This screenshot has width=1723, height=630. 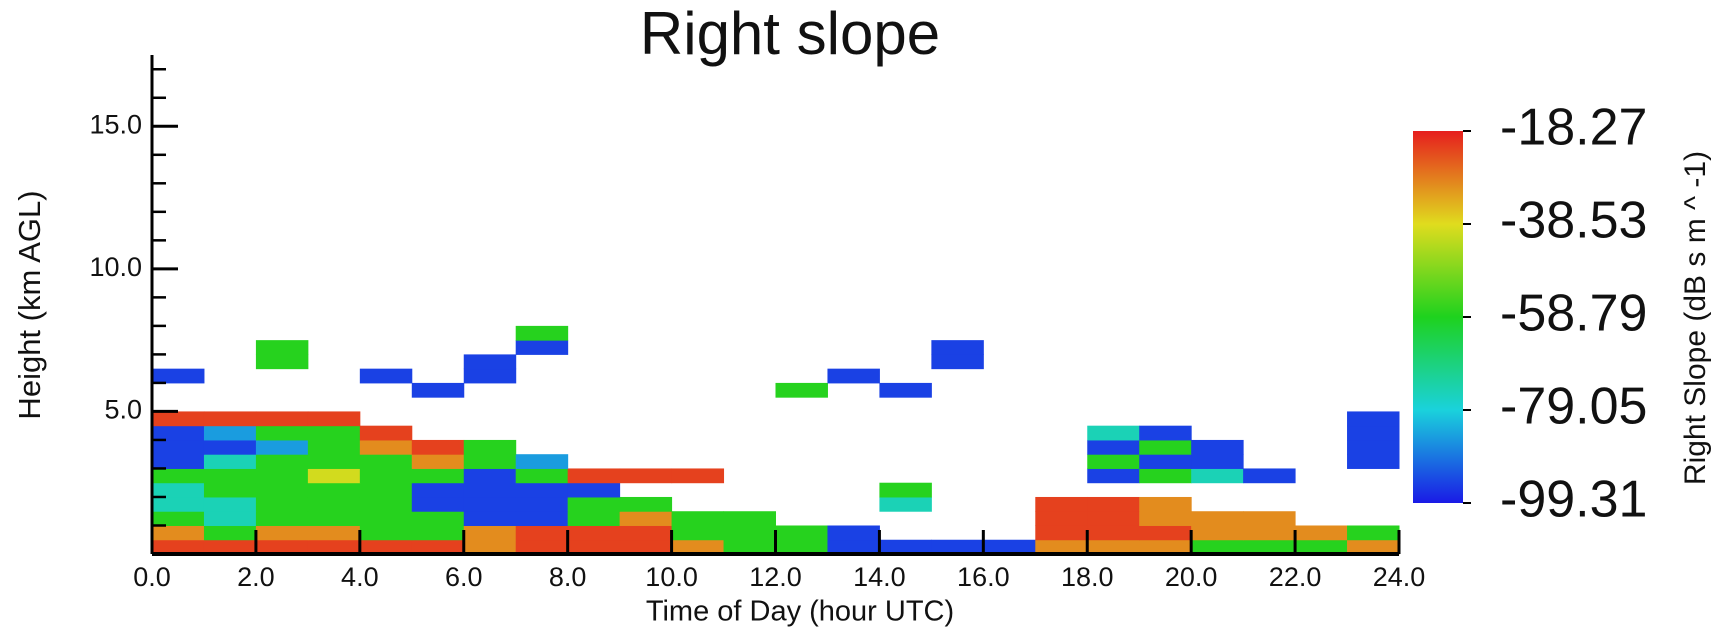 I want to click on x-tick-label: 16.0, so click(x=983, y=577).